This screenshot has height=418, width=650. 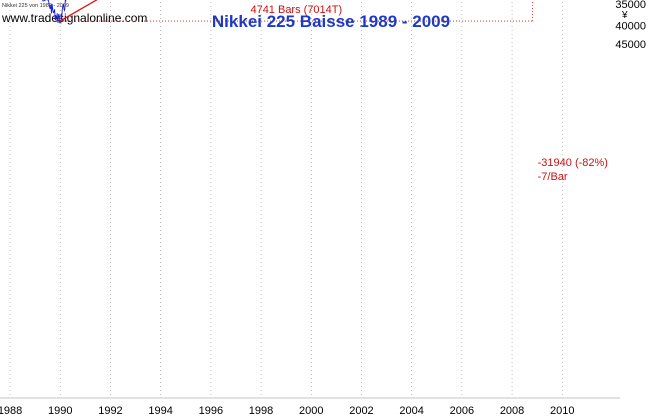 I want to click on x-tick-1988: 1988, so click(x=11, y=411).